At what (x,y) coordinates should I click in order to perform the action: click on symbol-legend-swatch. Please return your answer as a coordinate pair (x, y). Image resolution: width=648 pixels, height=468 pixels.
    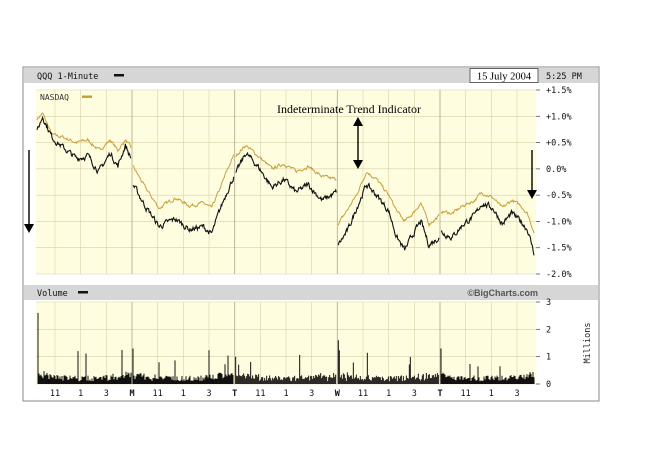
    Looking at the image, I should click on (119, 75).